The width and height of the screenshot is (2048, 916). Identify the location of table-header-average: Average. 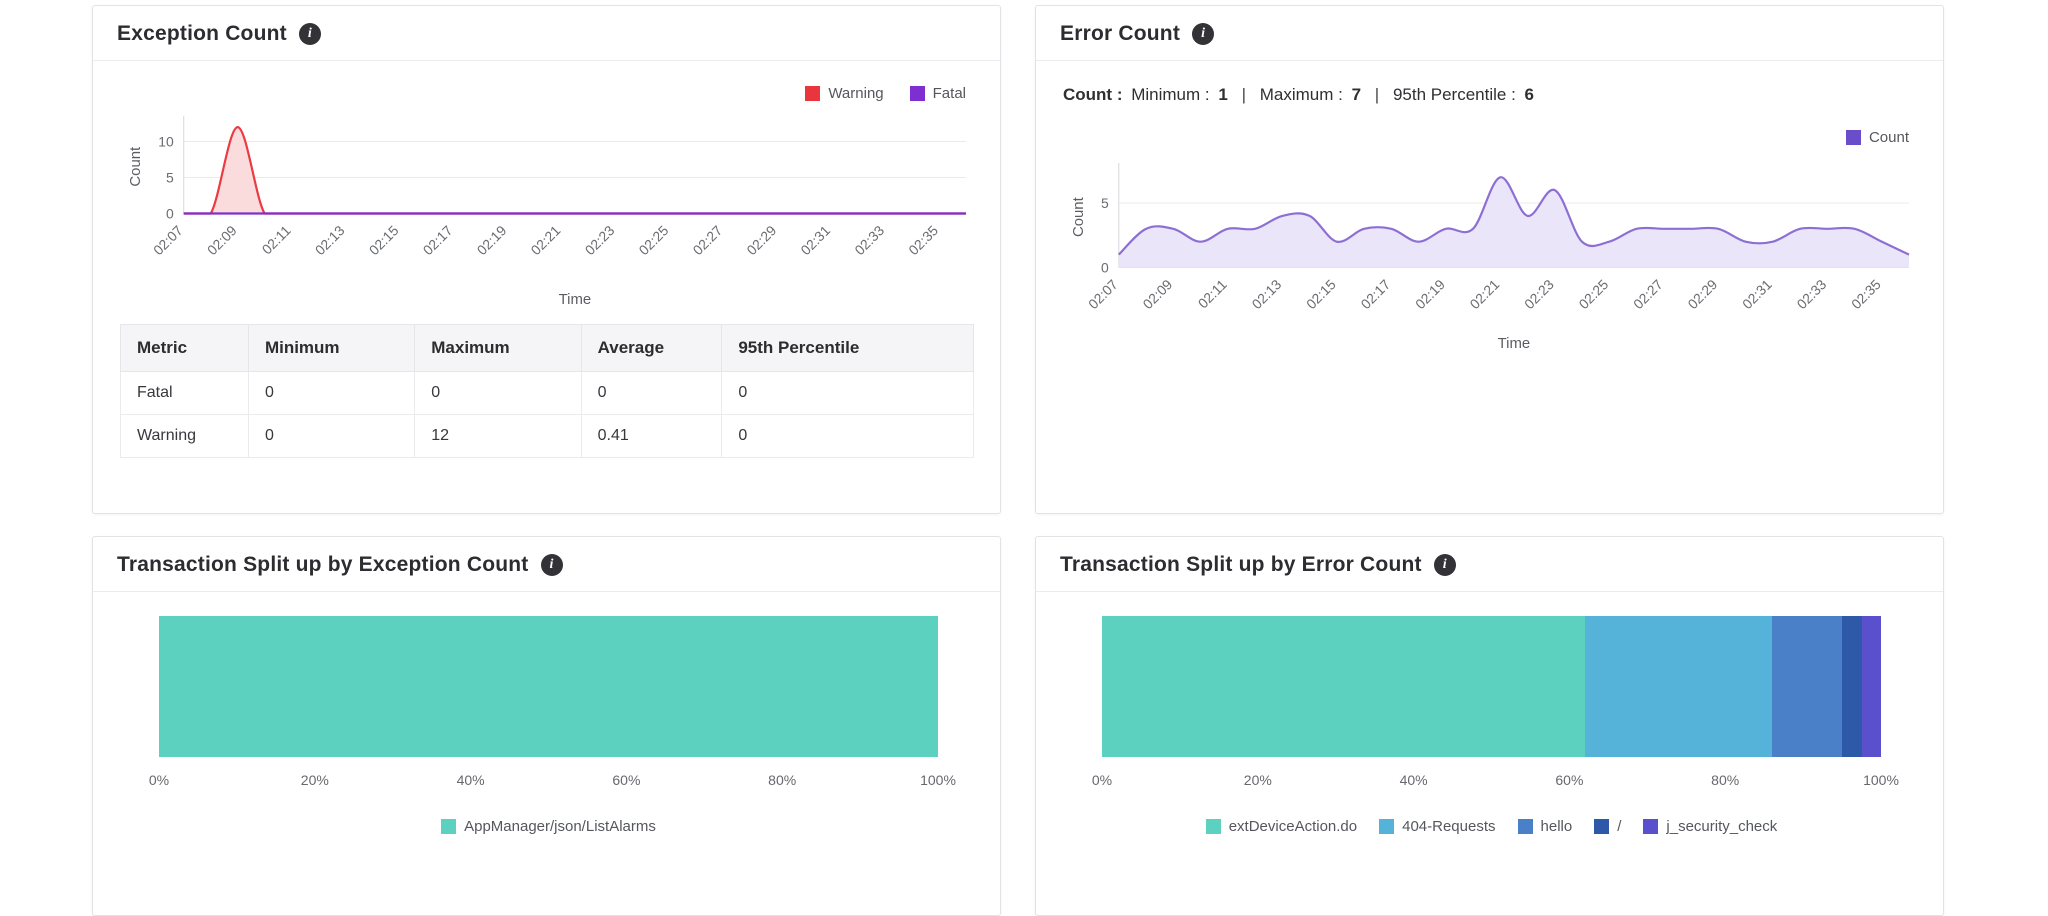
(651, 348).